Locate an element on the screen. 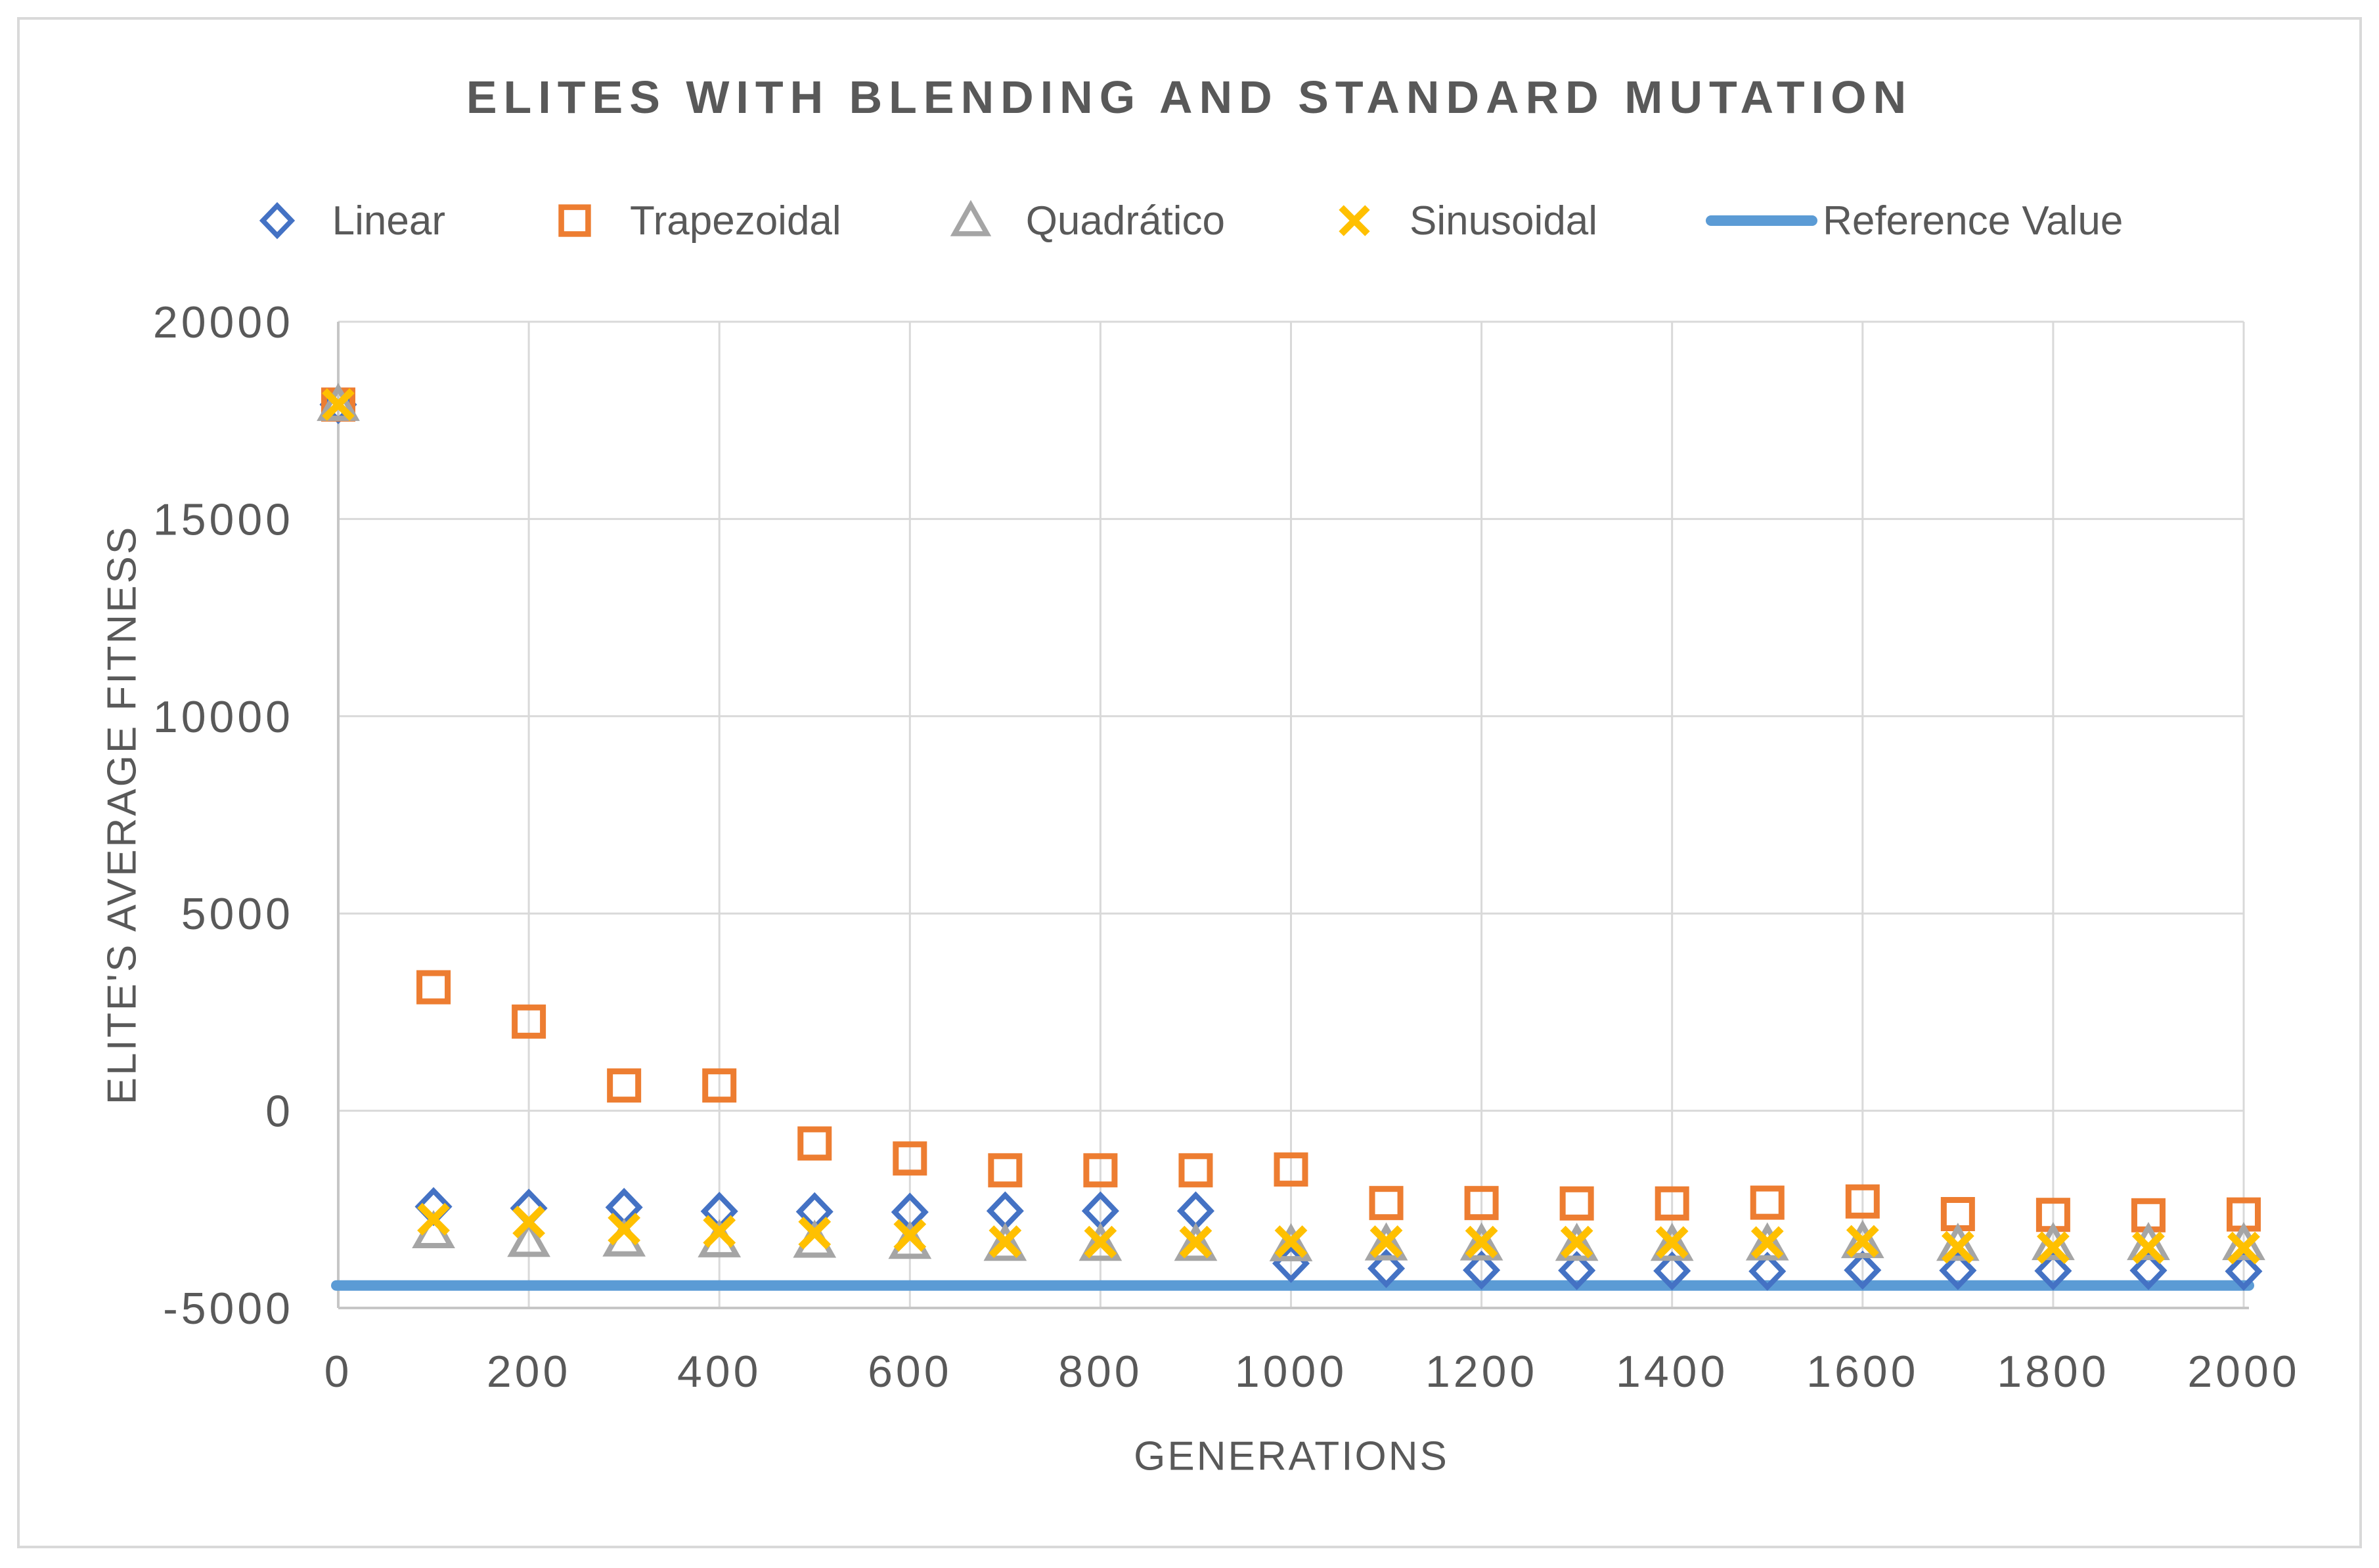 The height and width of the screenshot is (1568, 2379). x-tick-label: 600 is located at coordinates (910, 1372).